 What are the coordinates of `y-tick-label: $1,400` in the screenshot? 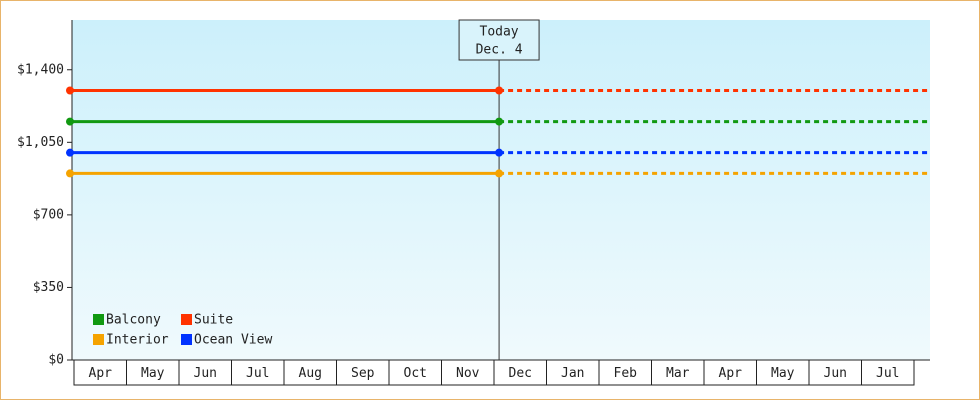 It's located at (40, 69).